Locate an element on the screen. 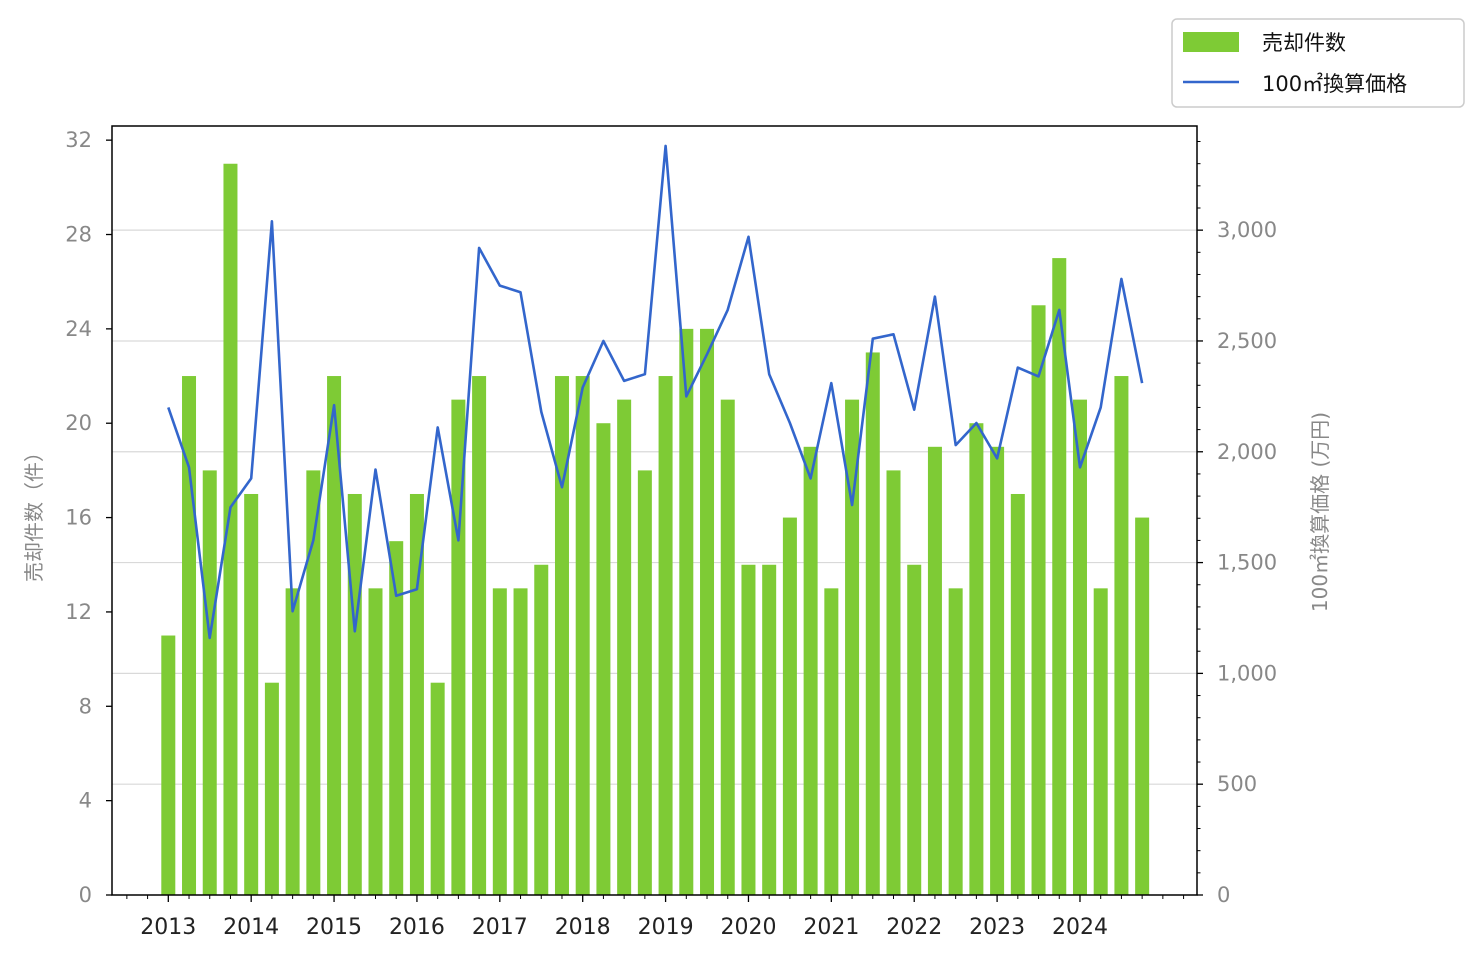 This screenshot has width=1482, height=961. x-tick-label: 2020 is located at coordinates (748, 927).